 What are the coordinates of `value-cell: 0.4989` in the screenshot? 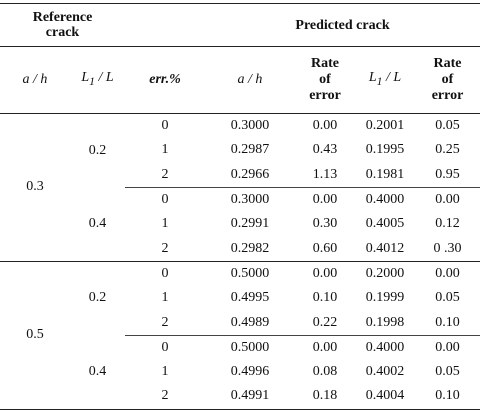 It's located at (250, 322).